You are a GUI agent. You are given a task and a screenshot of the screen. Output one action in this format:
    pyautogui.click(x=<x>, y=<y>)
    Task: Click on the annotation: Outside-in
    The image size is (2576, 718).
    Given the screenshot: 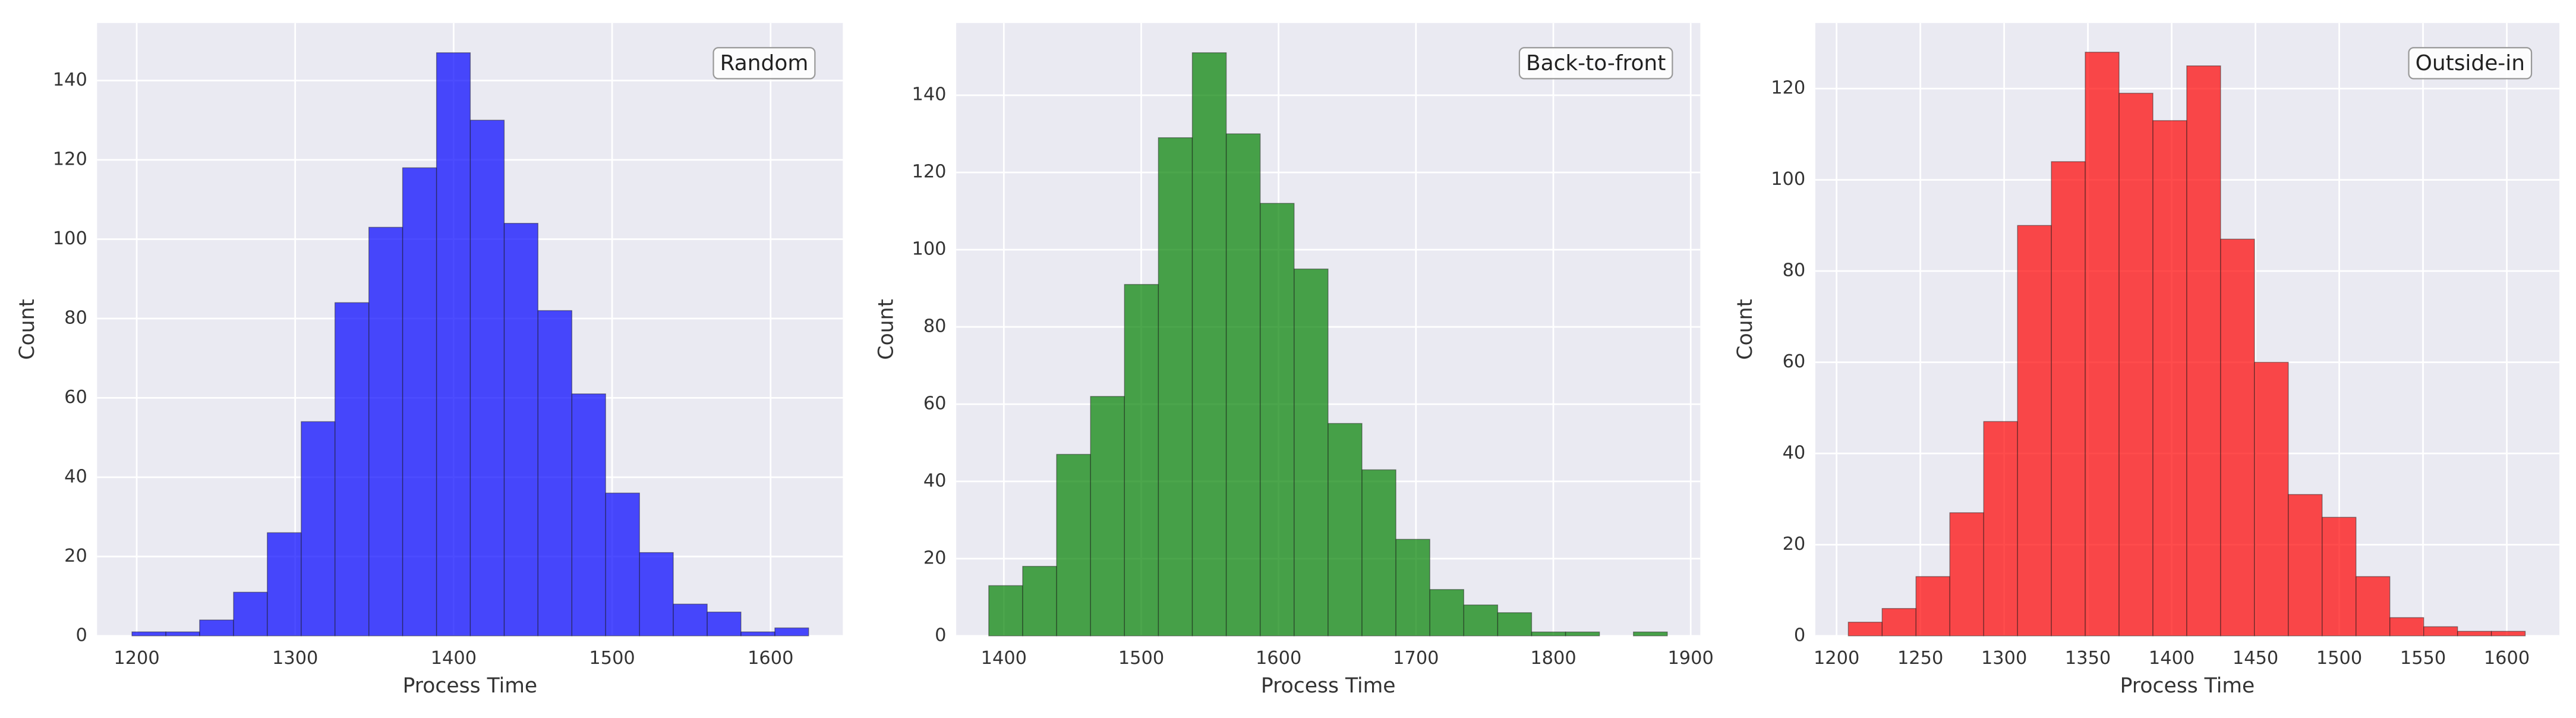 What is the action you would take?
    pyautogui.click(x=2470, y=63)
    